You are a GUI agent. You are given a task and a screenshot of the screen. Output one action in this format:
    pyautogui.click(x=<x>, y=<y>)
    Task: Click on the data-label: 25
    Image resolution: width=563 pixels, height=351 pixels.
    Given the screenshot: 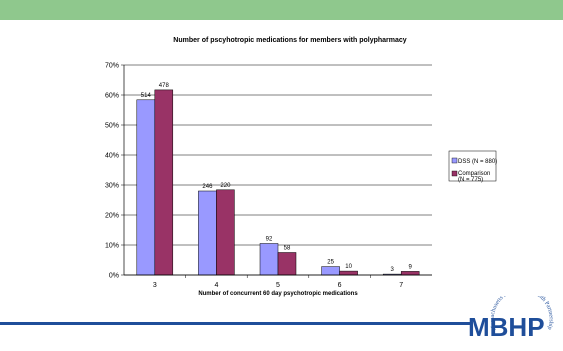 What is the action you would take?
    pyautogui.click(x=330, y=263)
    